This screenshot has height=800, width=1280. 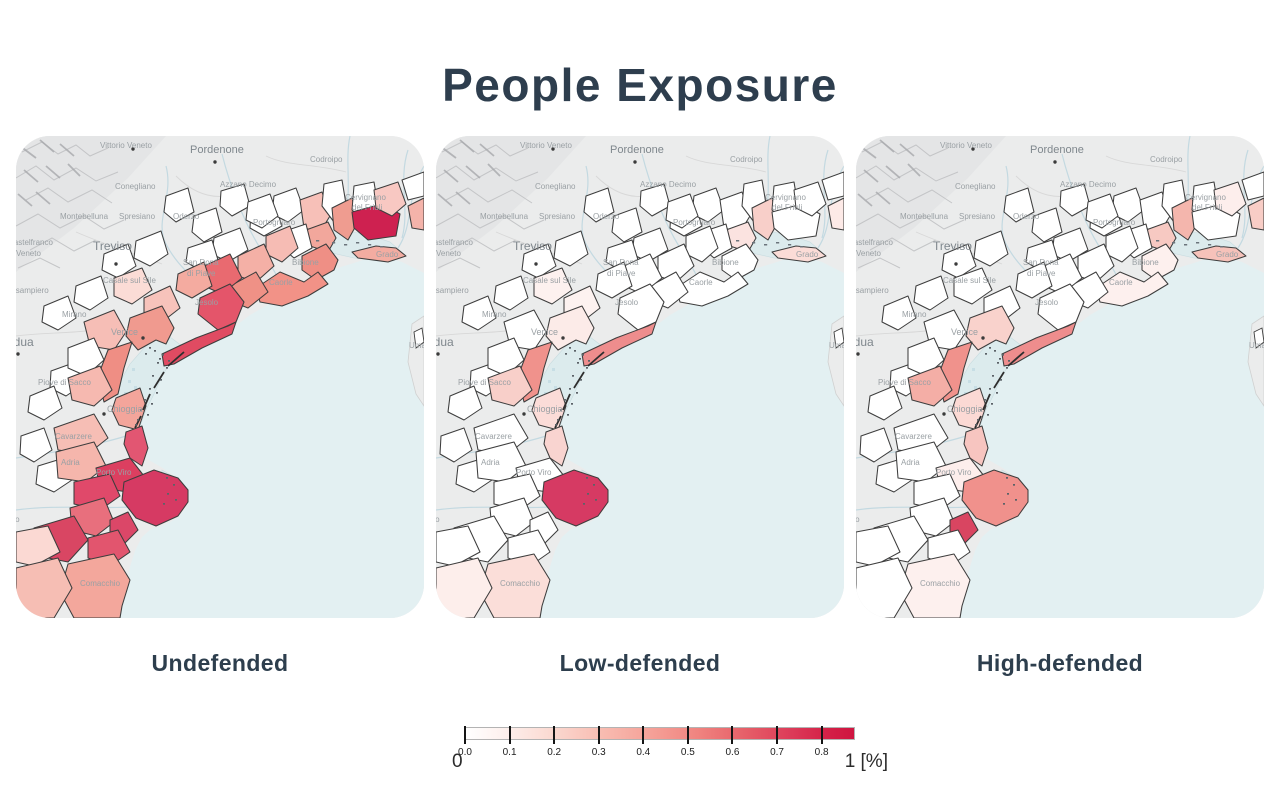 I want to click on city-label: Bibione, so click(x=725, y=262).